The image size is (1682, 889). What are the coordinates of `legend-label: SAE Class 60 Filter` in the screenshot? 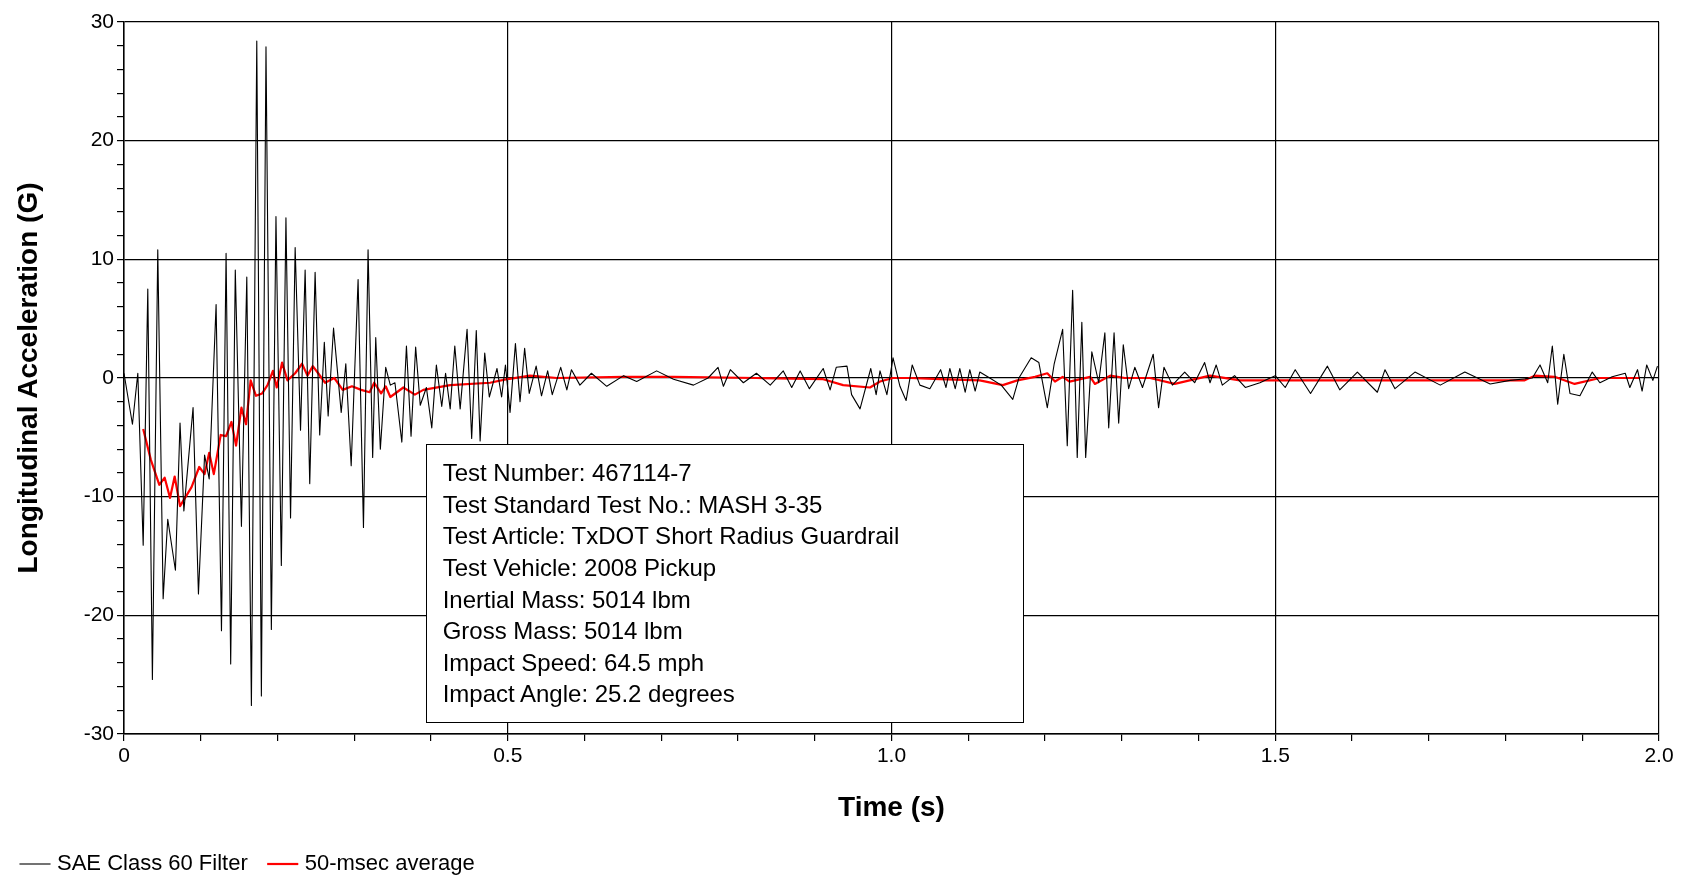 It's located at (152, 863).